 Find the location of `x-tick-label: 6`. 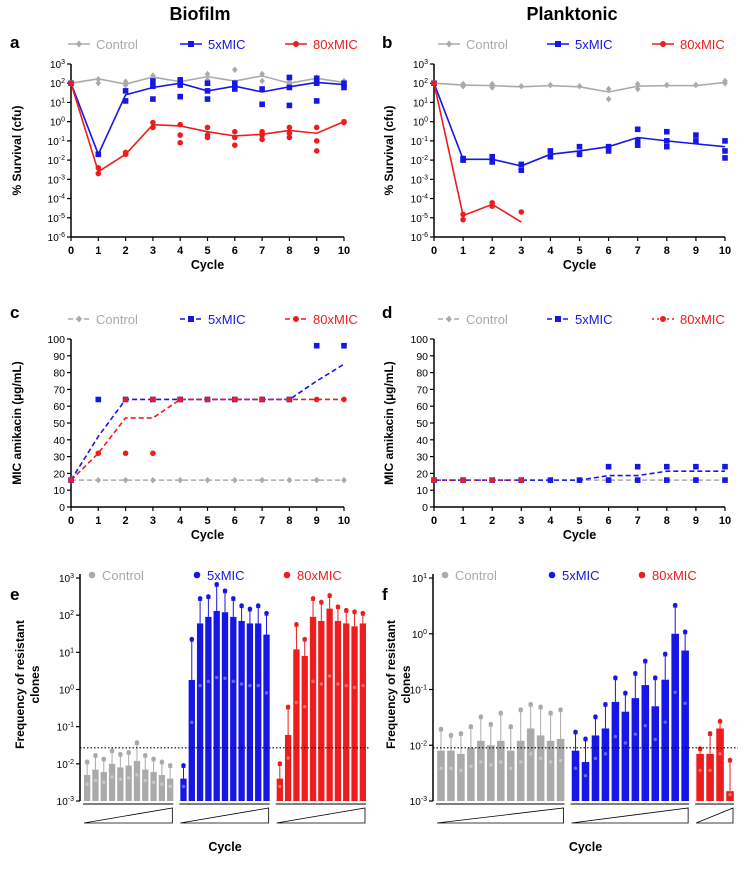

x-tick-label: 6 is located at coordinates (235, 521).